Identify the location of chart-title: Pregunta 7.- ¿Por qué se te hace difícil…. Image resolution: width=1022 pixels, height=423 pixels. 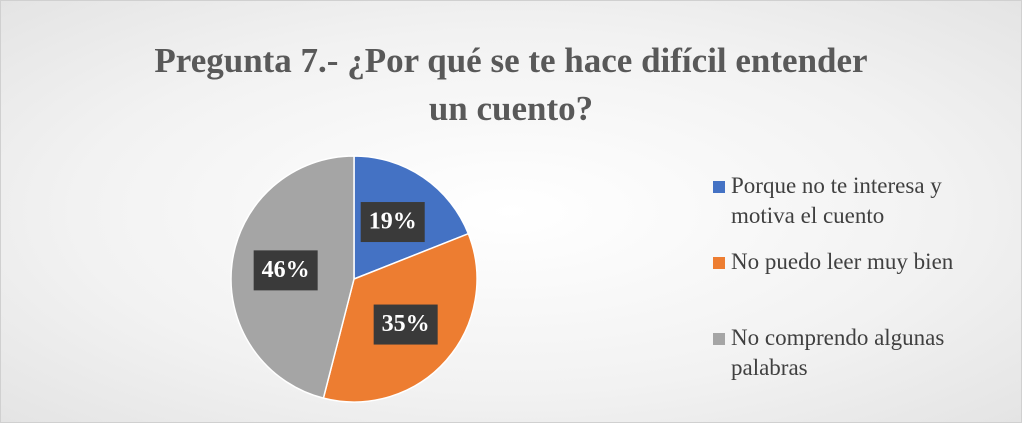
(511, 84).